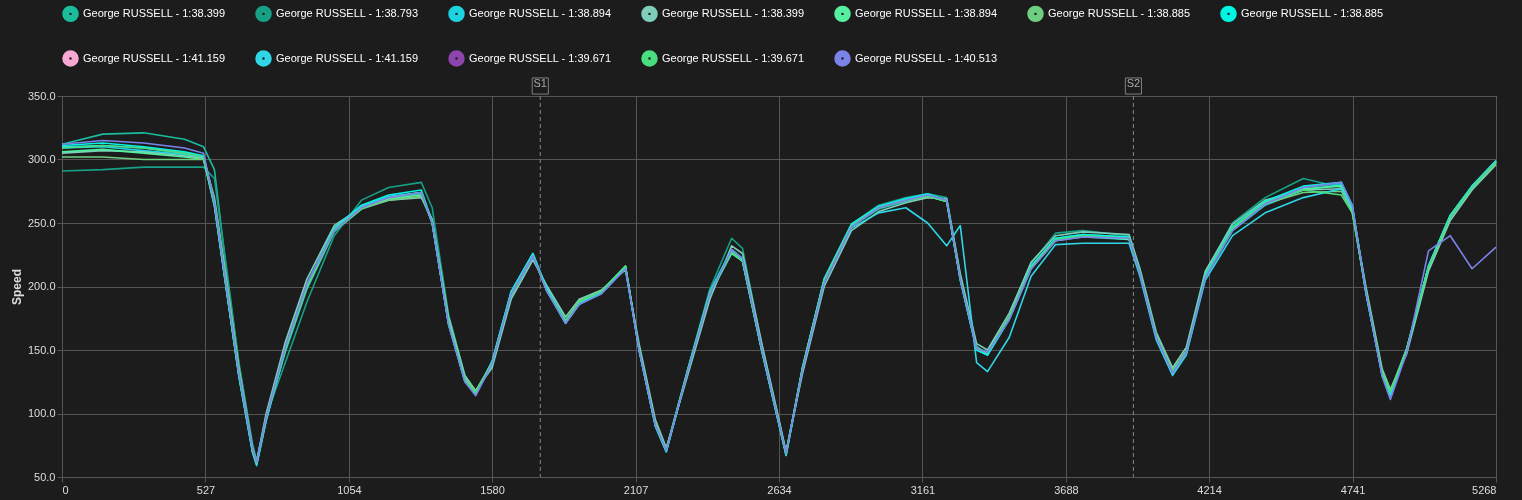 This screenshot has height=500, width=1522. Describe the element at coordinates (41, 95) in the screenshot. I see `y-tick-label: 350.0` at that location.